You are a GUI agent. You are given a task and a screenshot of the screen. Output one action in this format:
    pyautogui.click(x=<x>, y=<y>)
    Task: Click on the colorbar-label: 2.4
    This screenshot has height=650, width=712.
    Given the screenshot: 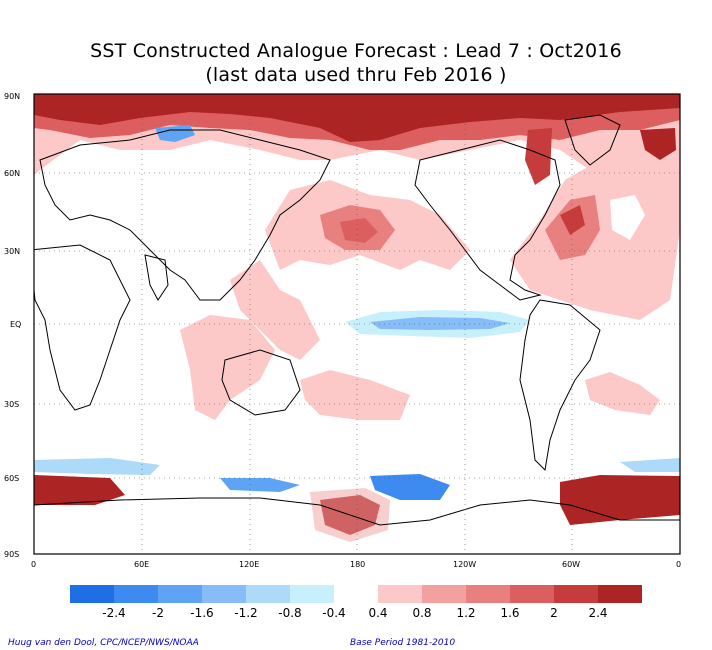 What is the action you would take?
    pyautogui.click(x=597, y=613)
    